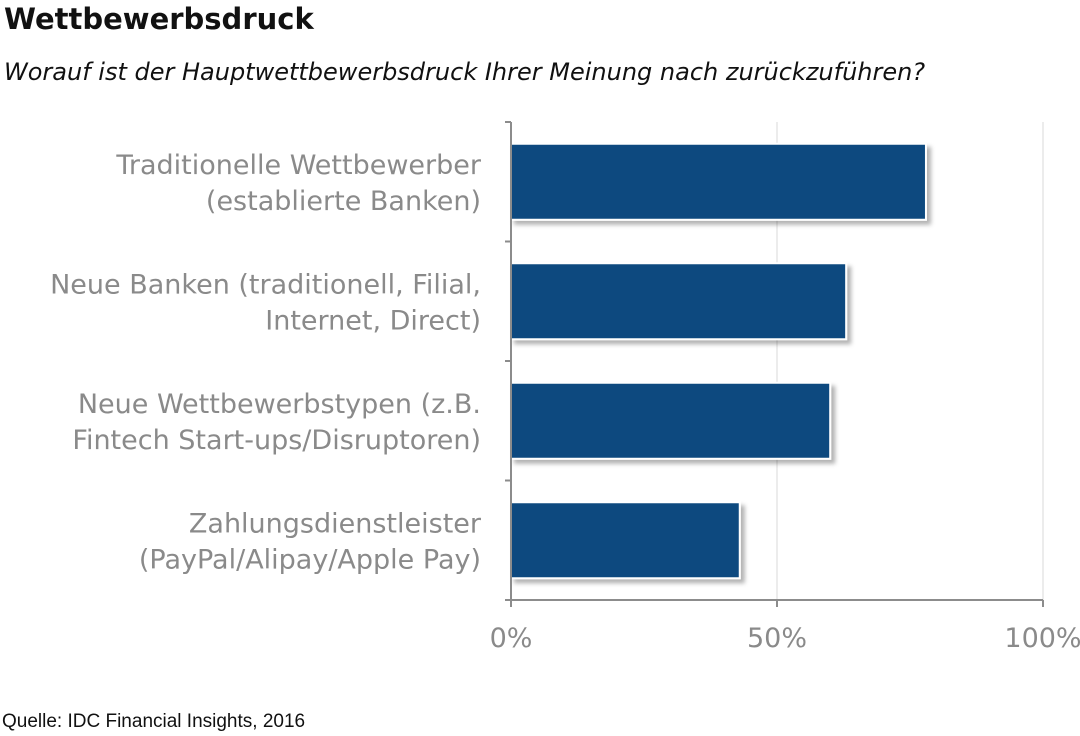 The height and width of the screenshot is (736, 1080). Describe the element at coordinates (159, 19) in the screenshot. I see `chart-title: Wettbewerbsdruck` at that location.